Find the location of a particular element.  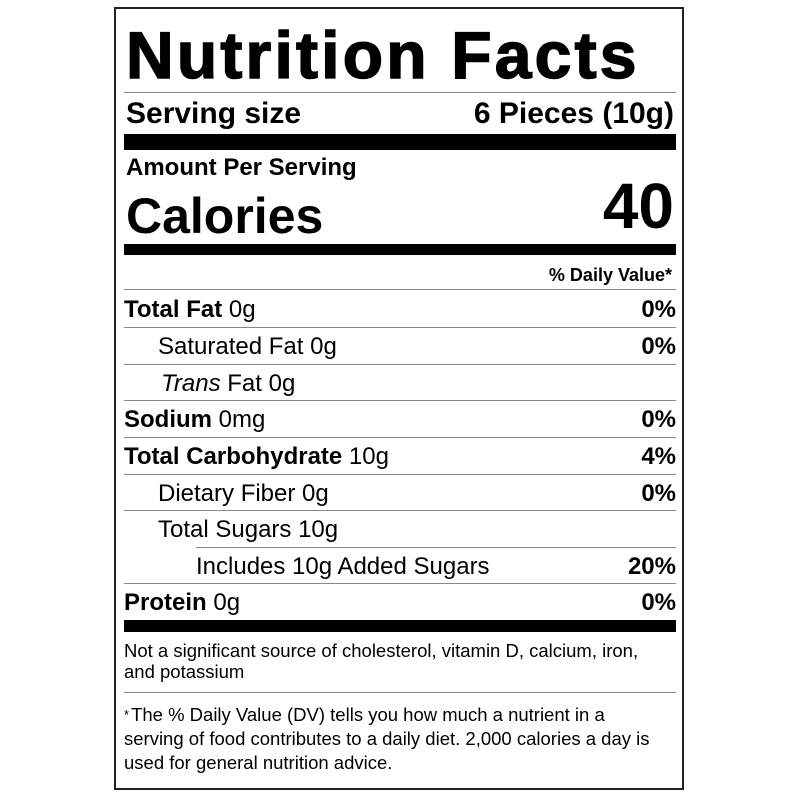

nutrient-row-trans-fat: Trans Fat 0g is located at coordinates (400, 384).